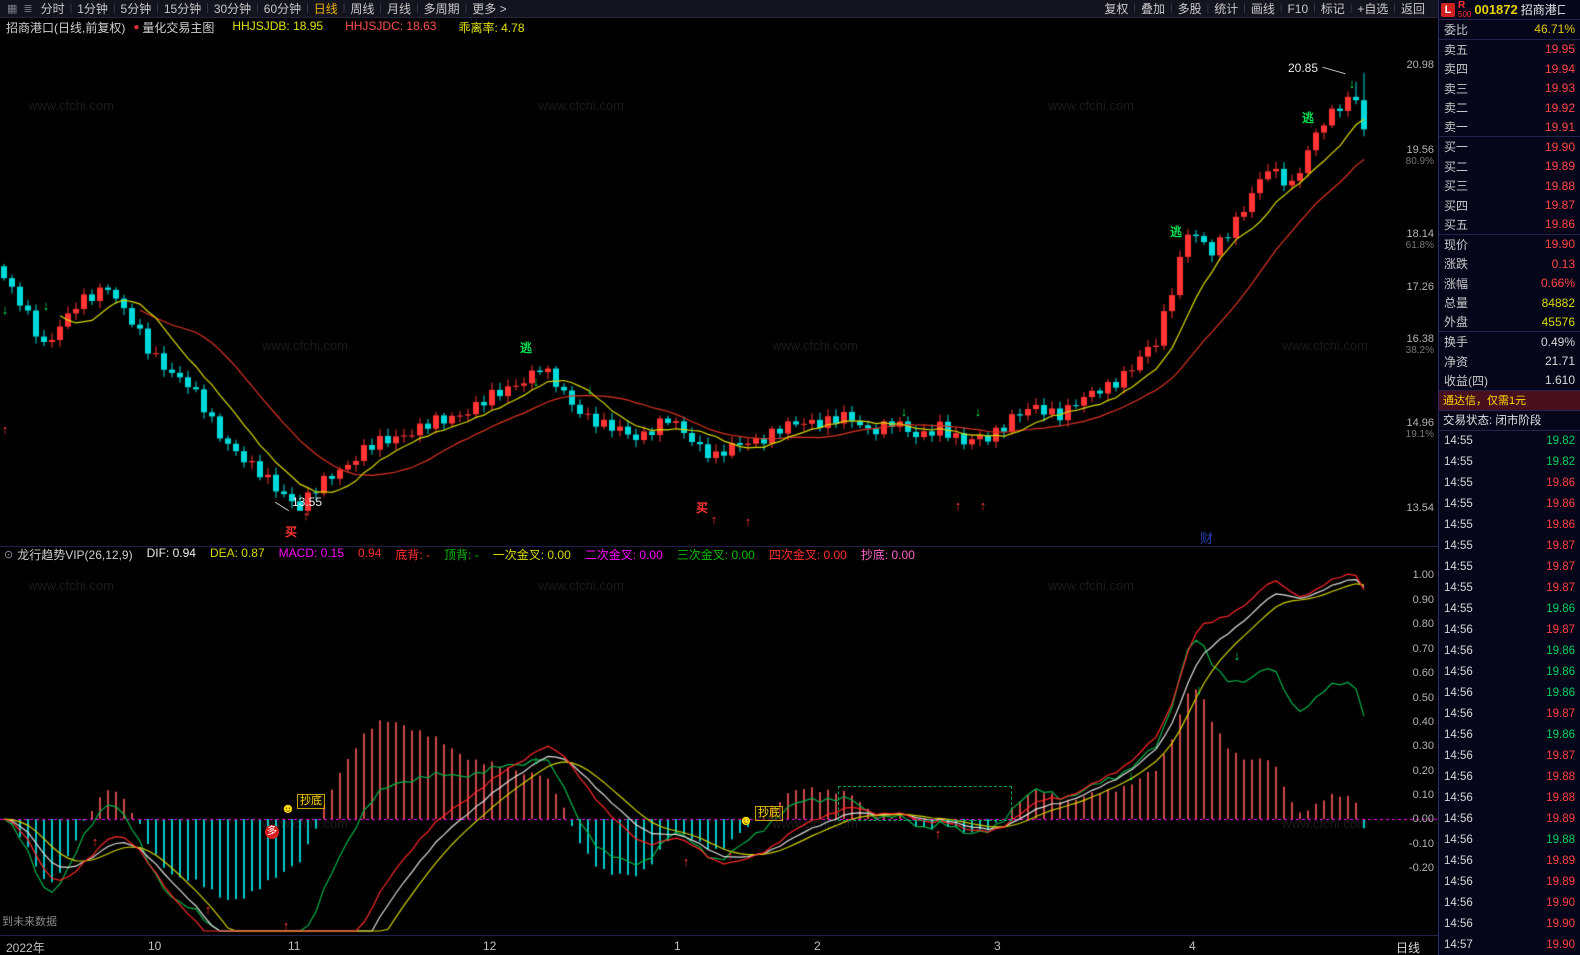 This screenshot has height=955, width=1580. I want to click on sell-level-label: 卖一, so click(1456, 127).